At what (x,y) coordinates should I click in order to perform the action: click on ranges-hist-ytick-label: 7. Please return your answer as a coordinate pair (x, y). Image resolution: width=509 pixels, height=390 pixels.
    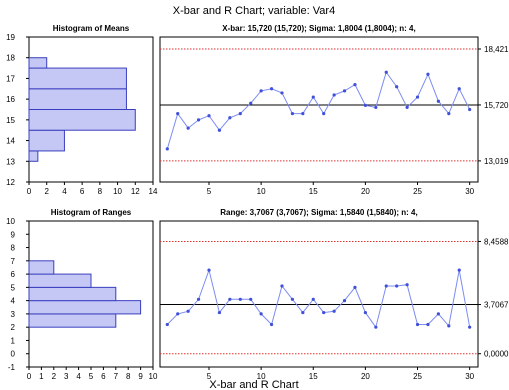
    Looking at the image, I should click on (13, 261).